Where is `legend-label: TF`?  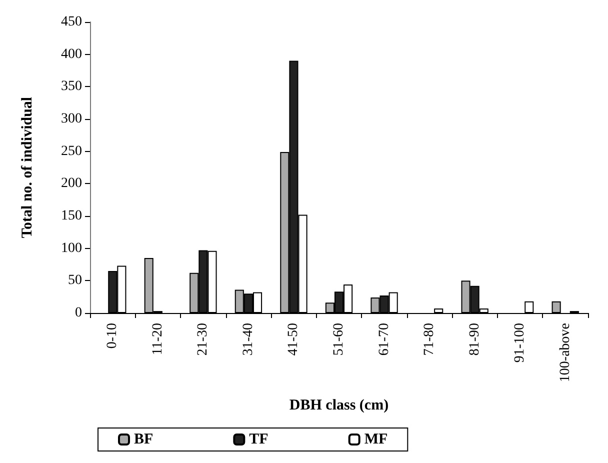
legend-label: TF is located at coordinates (258, 440).